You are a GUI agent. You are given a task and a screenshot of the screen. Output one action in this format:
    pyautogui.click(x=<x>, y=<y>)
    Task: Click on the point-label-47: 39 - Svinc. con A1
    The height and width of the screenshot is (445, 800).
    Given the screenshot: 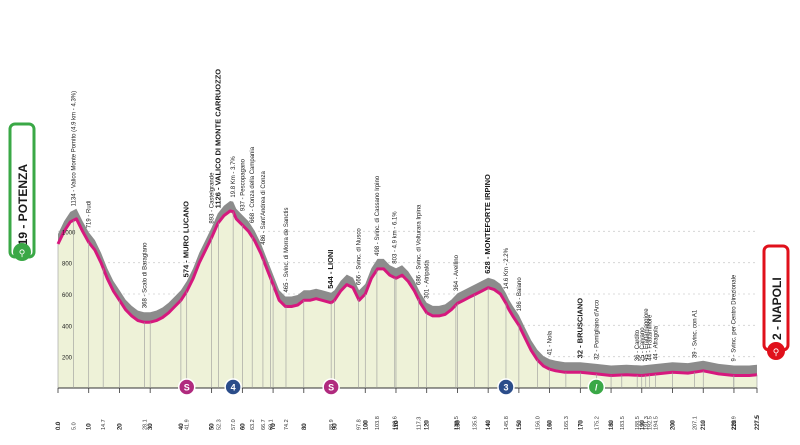 What is the action you would take?
    pyautogui.click(x=695, y=333)
    